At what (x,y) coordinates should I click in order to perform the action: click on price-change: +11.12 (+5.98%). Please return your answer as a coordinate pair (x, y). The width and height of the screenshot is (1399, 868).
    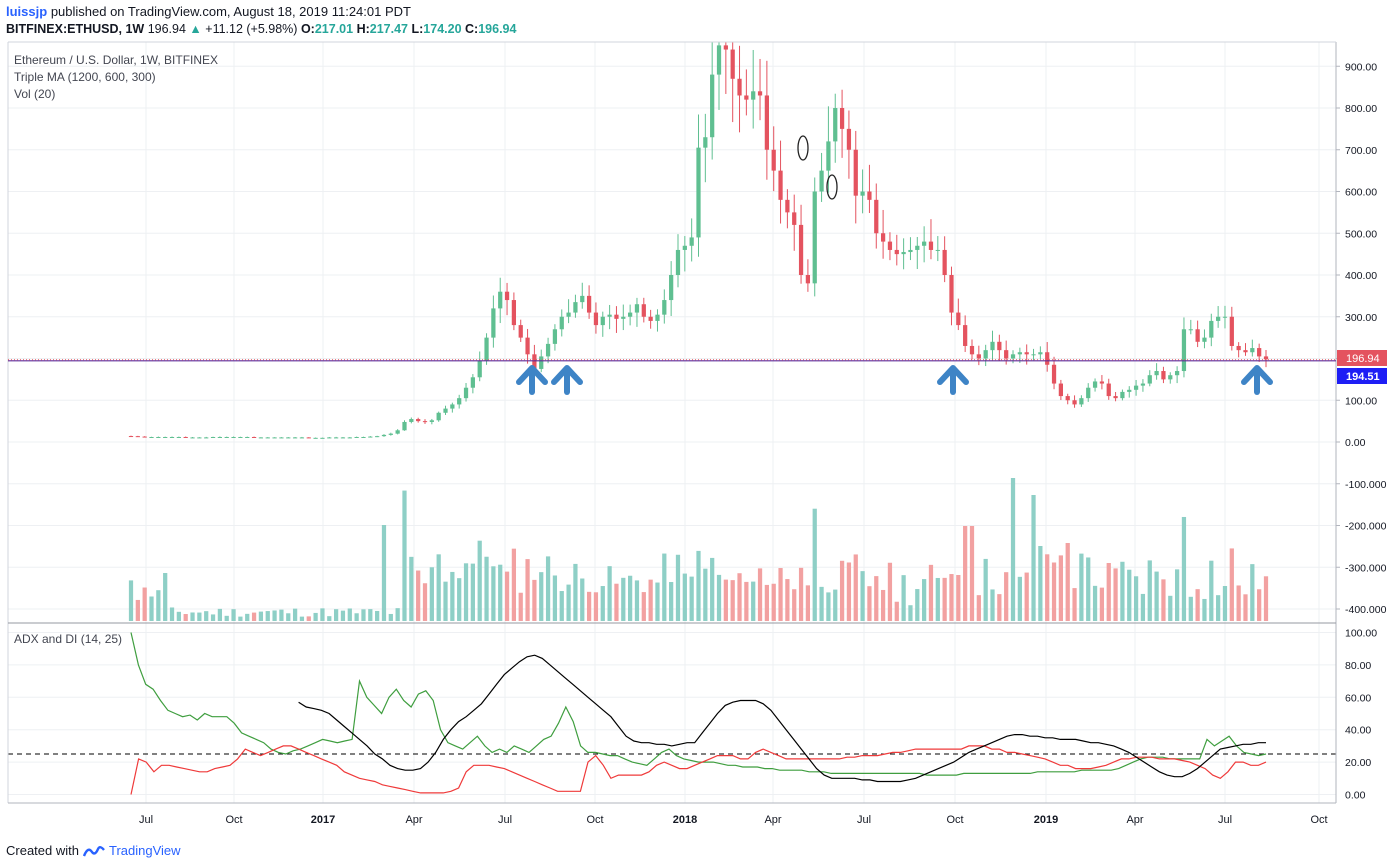
    Looking at the image, I should click on (251, 29).